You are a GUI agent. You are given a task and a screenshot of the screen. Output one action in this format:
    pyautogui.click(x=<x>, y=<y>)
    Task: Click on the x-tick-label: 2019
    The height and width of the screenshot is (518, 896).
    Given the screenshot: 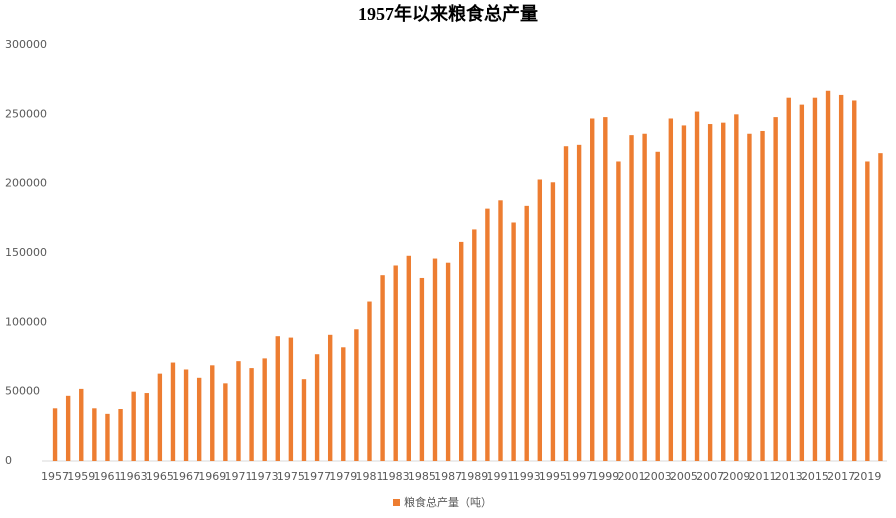 What is the action you would take?
    pyautogui.click(x=867, y=476)
    